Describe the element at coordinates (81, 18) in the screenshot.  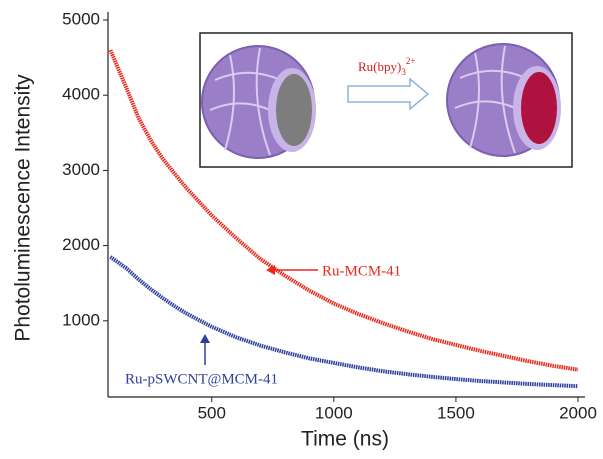
I see `y-tick-label: 5000` at that location.